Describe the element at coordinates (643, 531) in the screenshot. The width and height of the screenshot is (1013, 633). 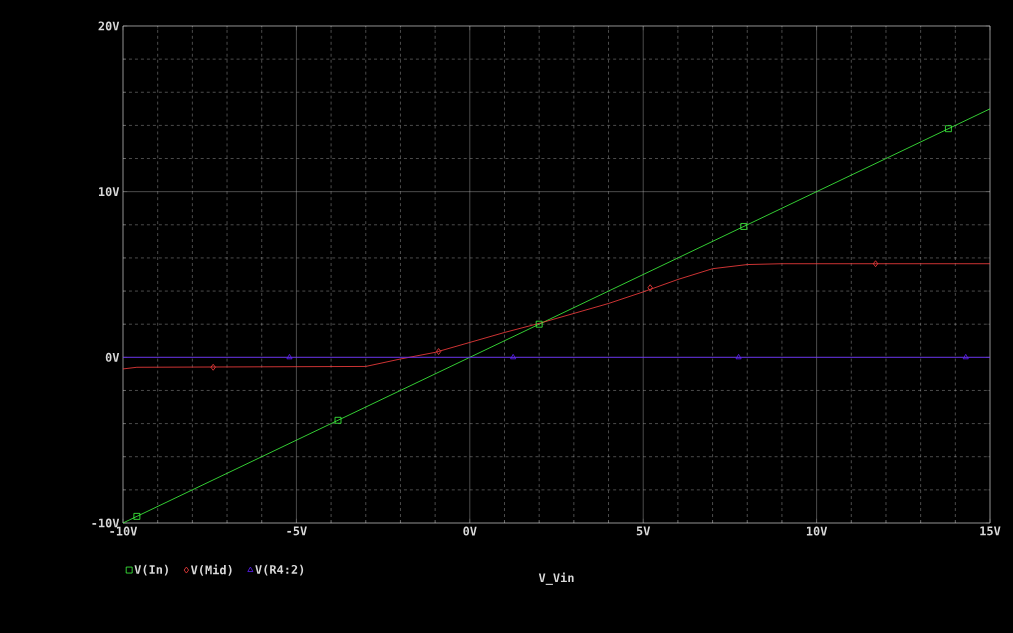
I see `x-tick-label: 5V` at that location.